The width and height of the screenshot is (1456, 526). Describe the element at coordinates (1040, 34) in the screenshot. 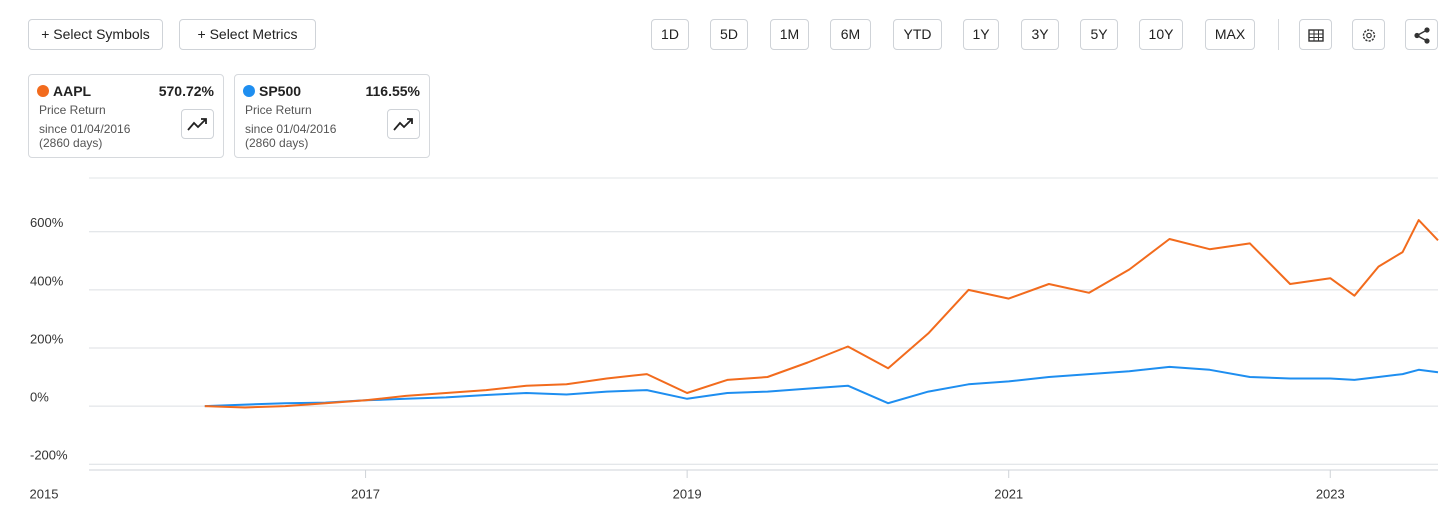

I see `period-button: 3Y` at that location.